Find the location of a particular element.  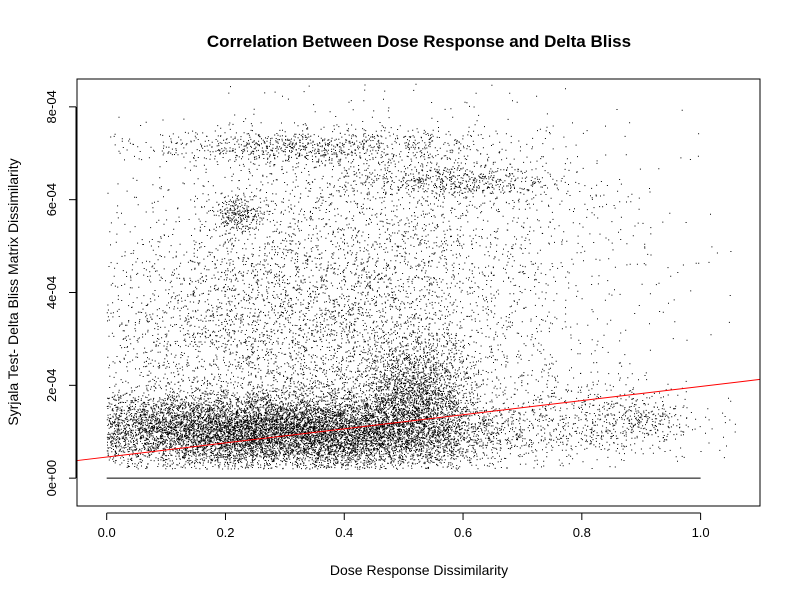

x-tick-label: 0.0 is located at coordinates (107, 532).